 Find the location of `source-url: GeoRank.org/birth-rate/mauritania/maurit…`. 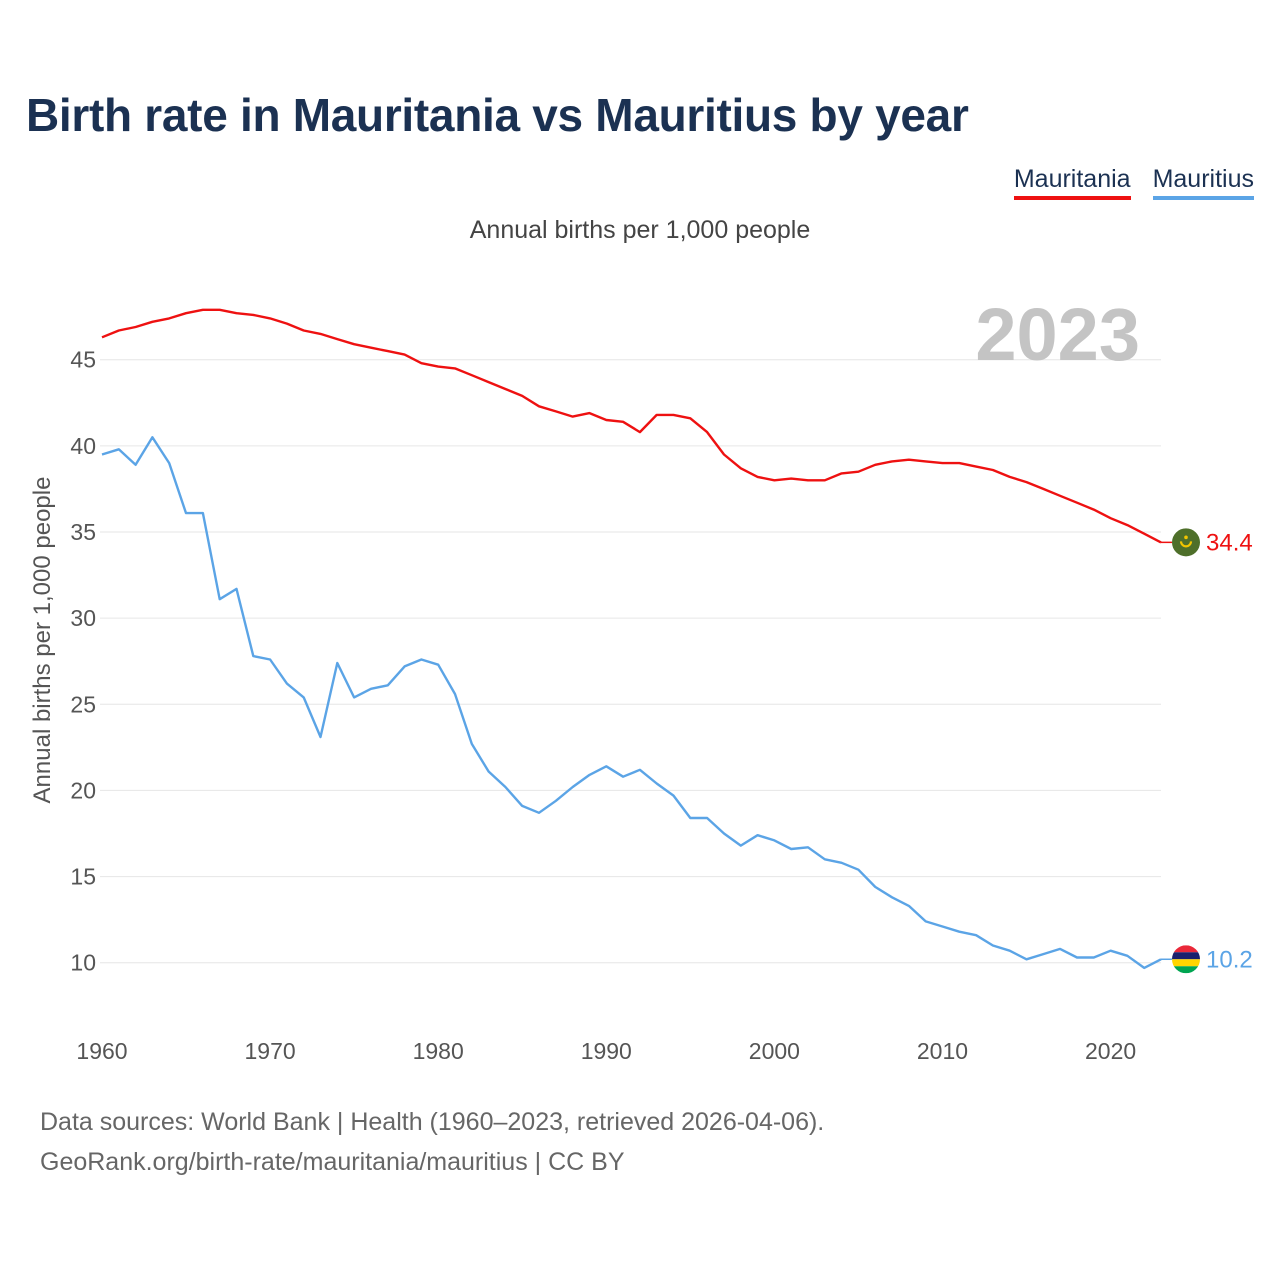

source-url: GeoRank.org/birth-rate/mauritania/maurit… is located at coordinates (332, 1162).